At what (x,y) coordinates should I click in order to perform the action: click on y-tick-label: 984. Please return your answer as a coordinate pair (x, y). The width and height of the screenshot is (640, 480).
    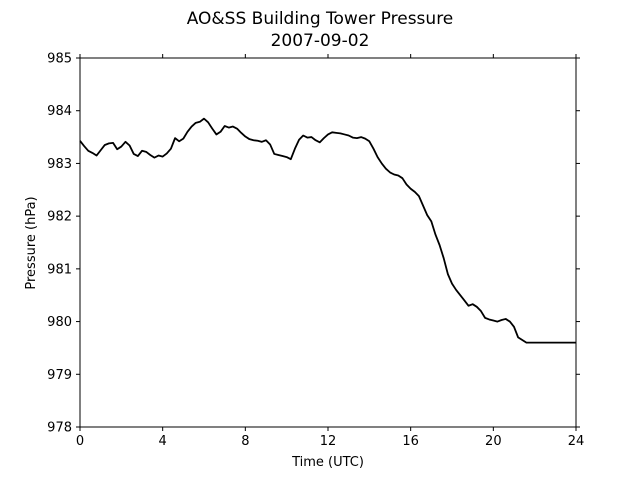
    Looking at the image, I should click on (59, 111).